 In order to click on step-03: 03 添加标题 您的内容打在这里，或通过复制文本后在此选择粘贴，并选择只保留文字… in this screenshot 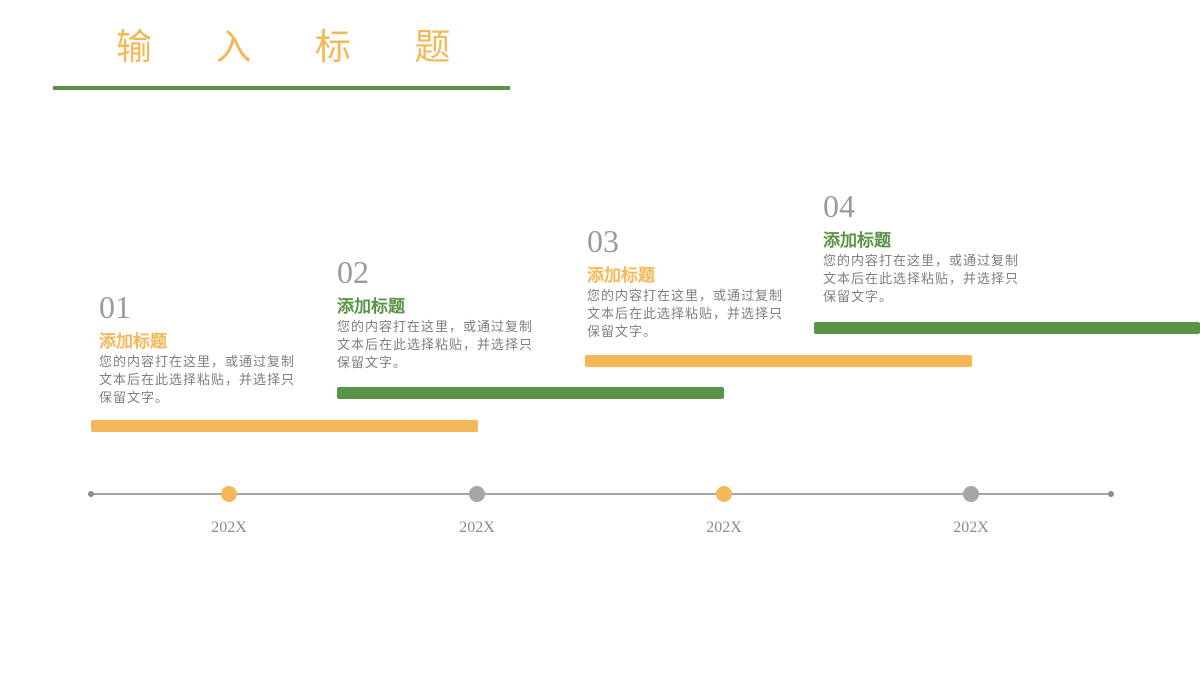, I will do `click(687, 283)`.